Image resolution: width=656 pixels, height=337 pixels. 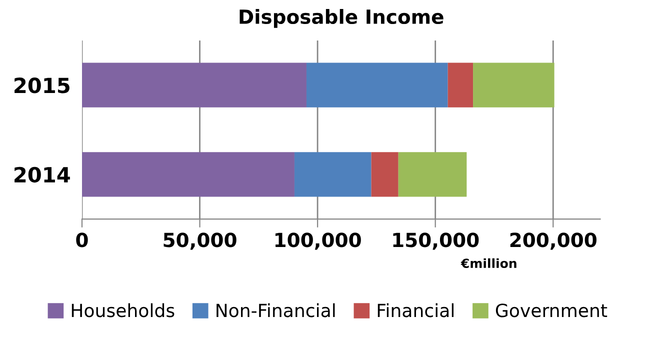 What do you see at coordinates (342, 18) in the screenshot?
I see `chart-title: Disposable Income` at bounding box center [342, 18].